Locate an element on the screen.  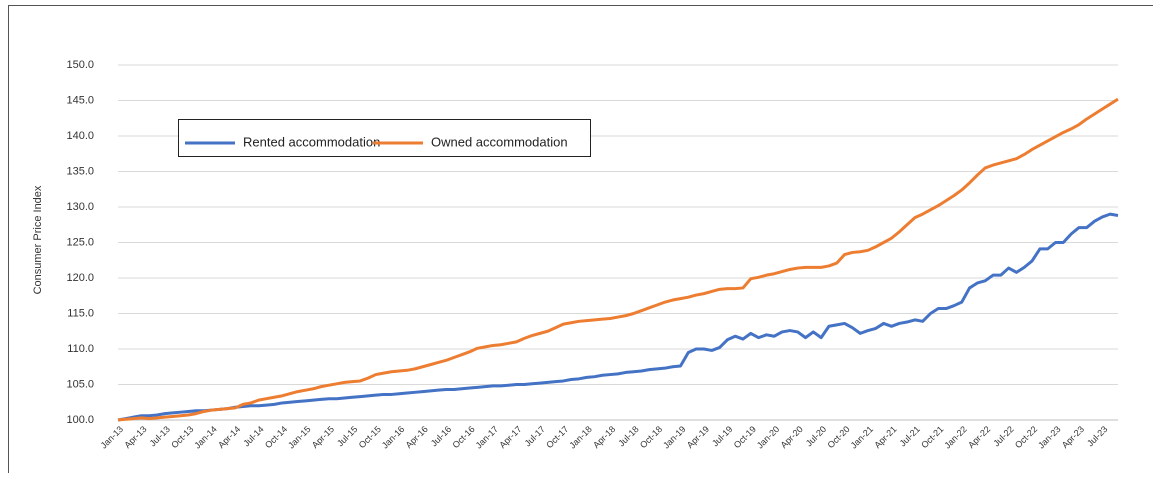
x-tick-label: Apr-21 is located at coordinates (885, 437).